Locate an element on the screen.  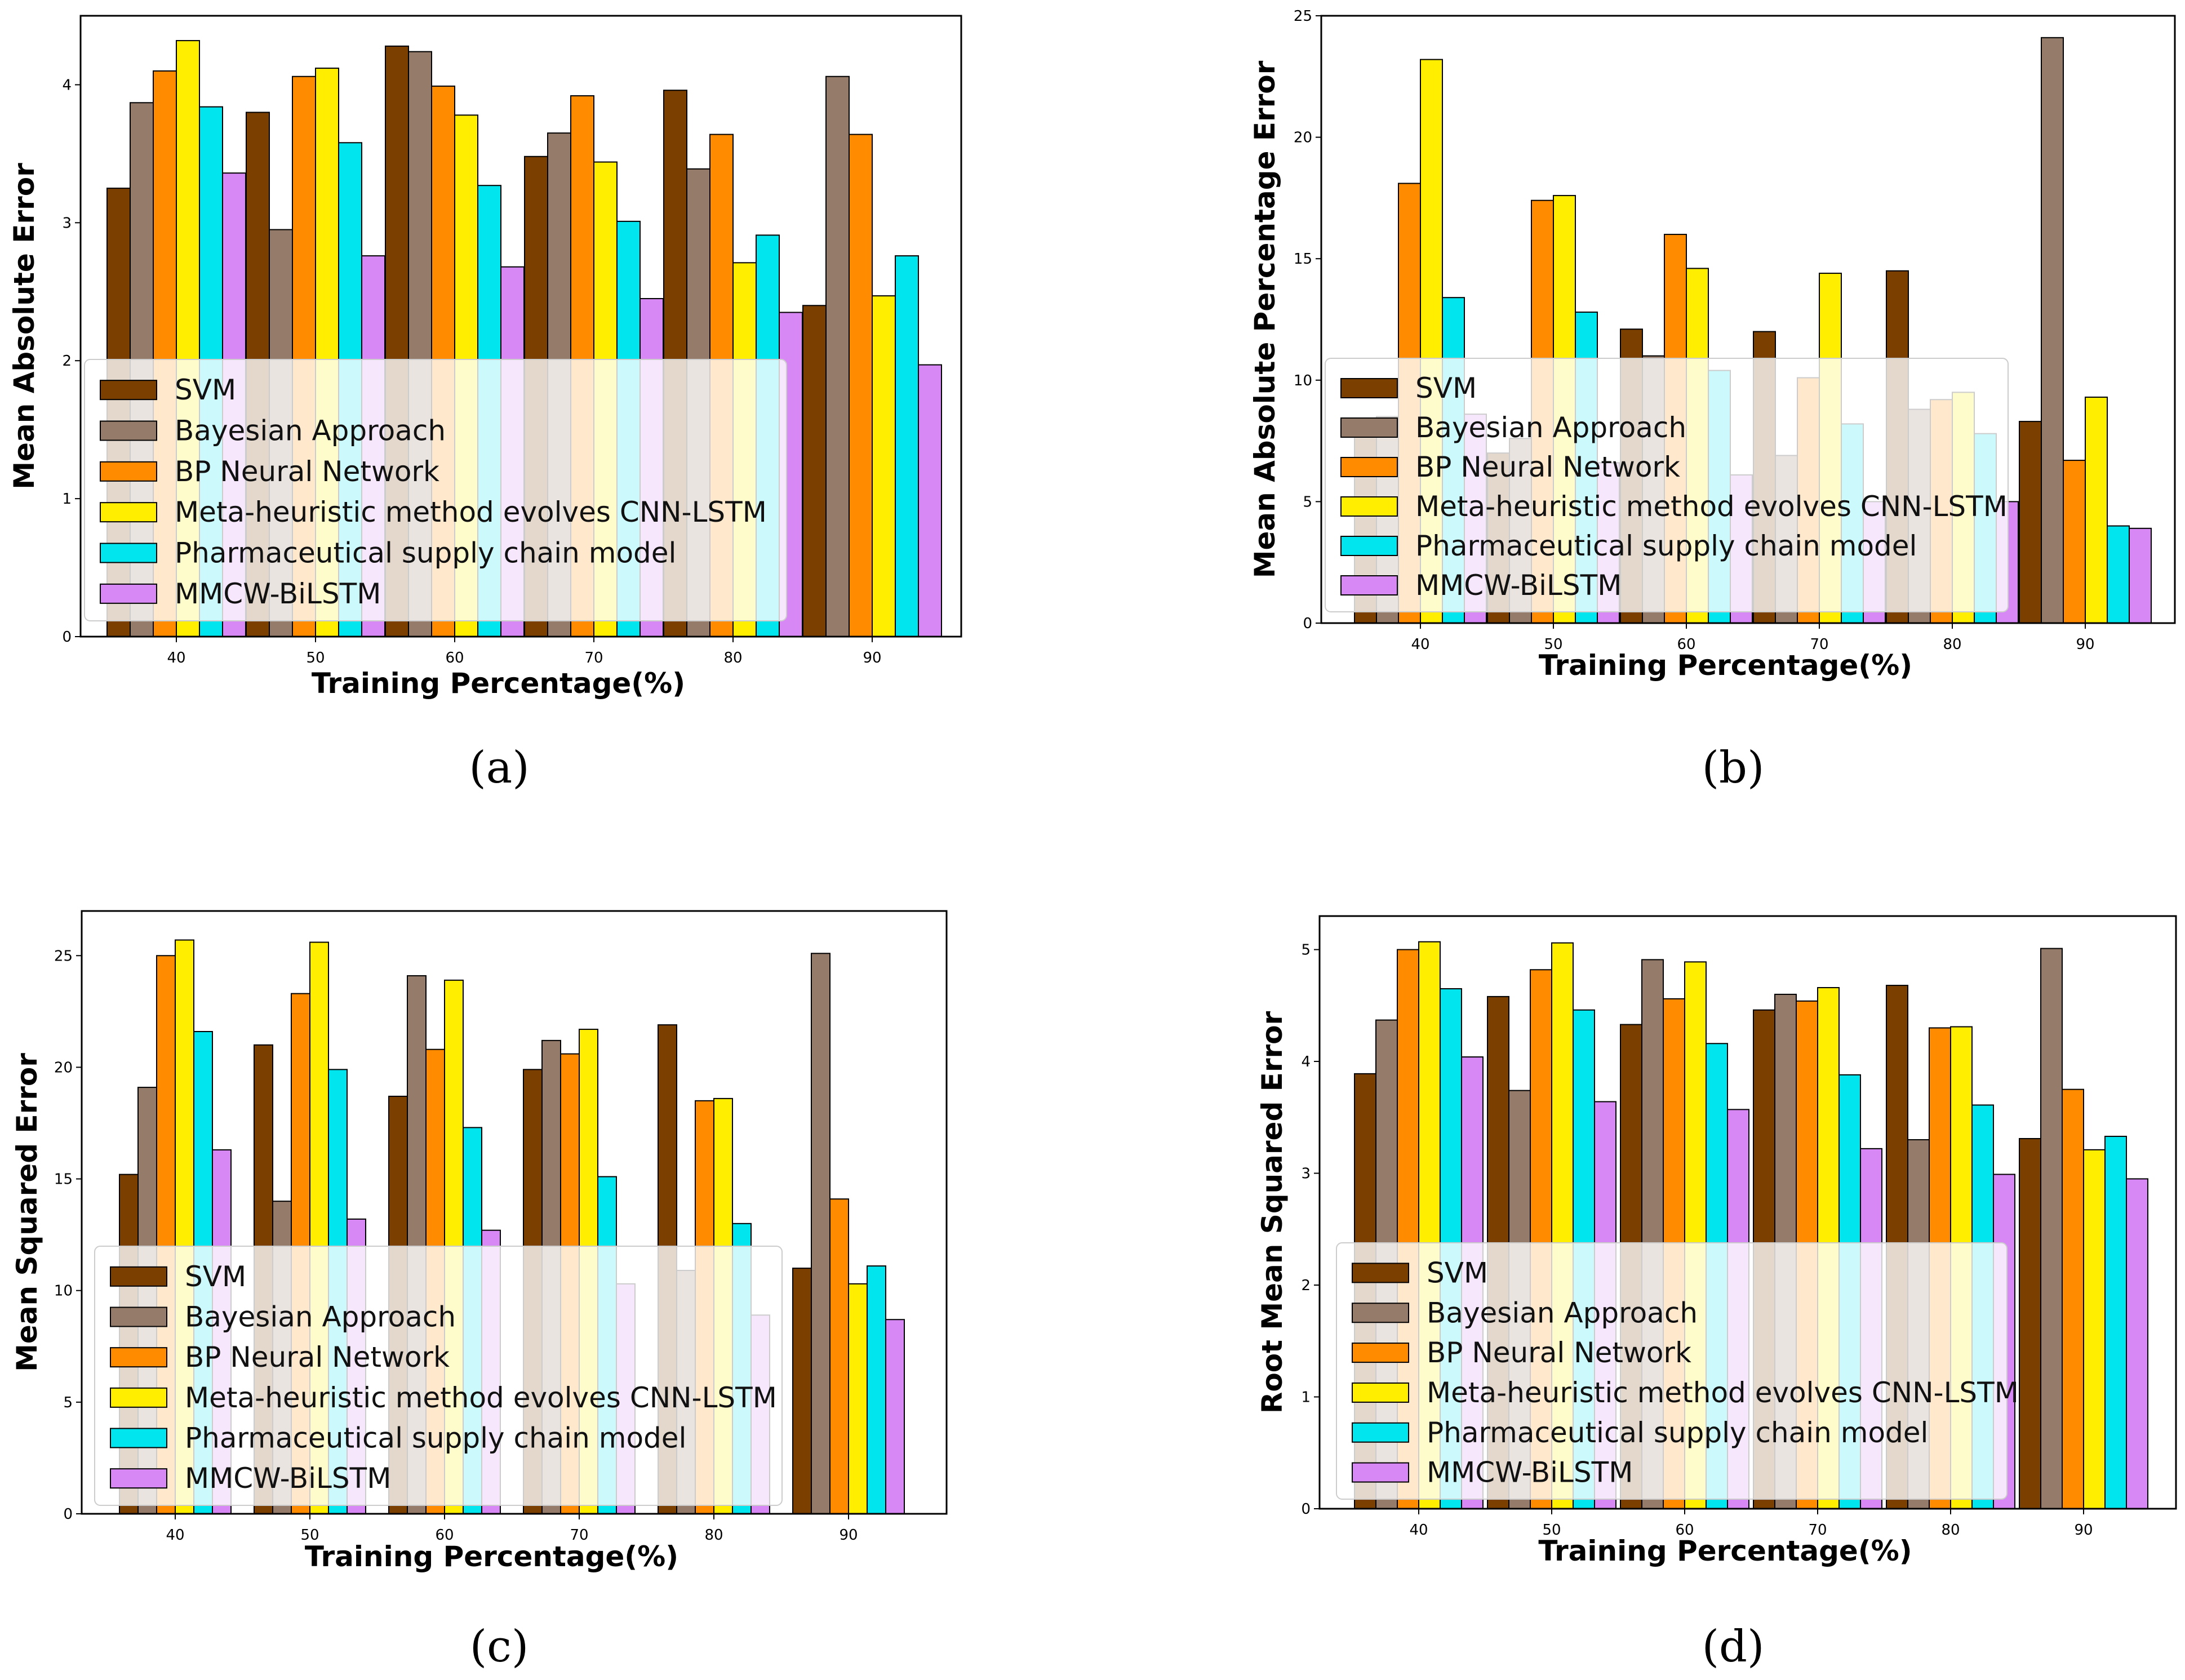
y-axis-label: Mean Absolute Percentage Error is located at coordinates (1265, 319).